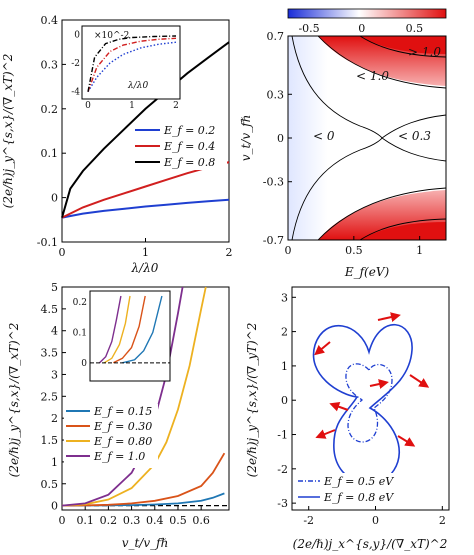 The image size is (474, 555). What do you see at coordinates (358, 481) in the screenshot?
I see `legend-label-ef-0.5ev: E_f = 0.5 eV` at bounding box center [358, 481].